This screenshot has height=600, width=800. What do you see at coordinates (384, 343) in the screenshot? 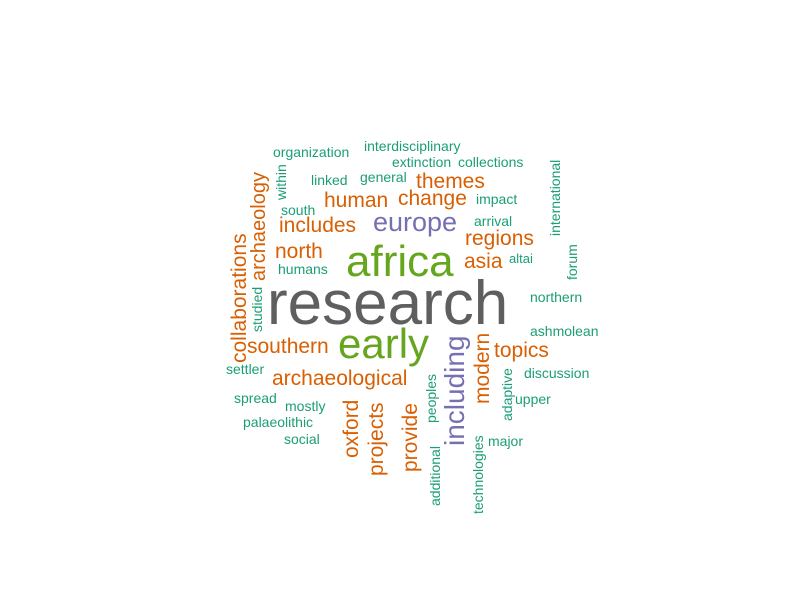
I see `word-early: early` at bounding box center [384, 343].